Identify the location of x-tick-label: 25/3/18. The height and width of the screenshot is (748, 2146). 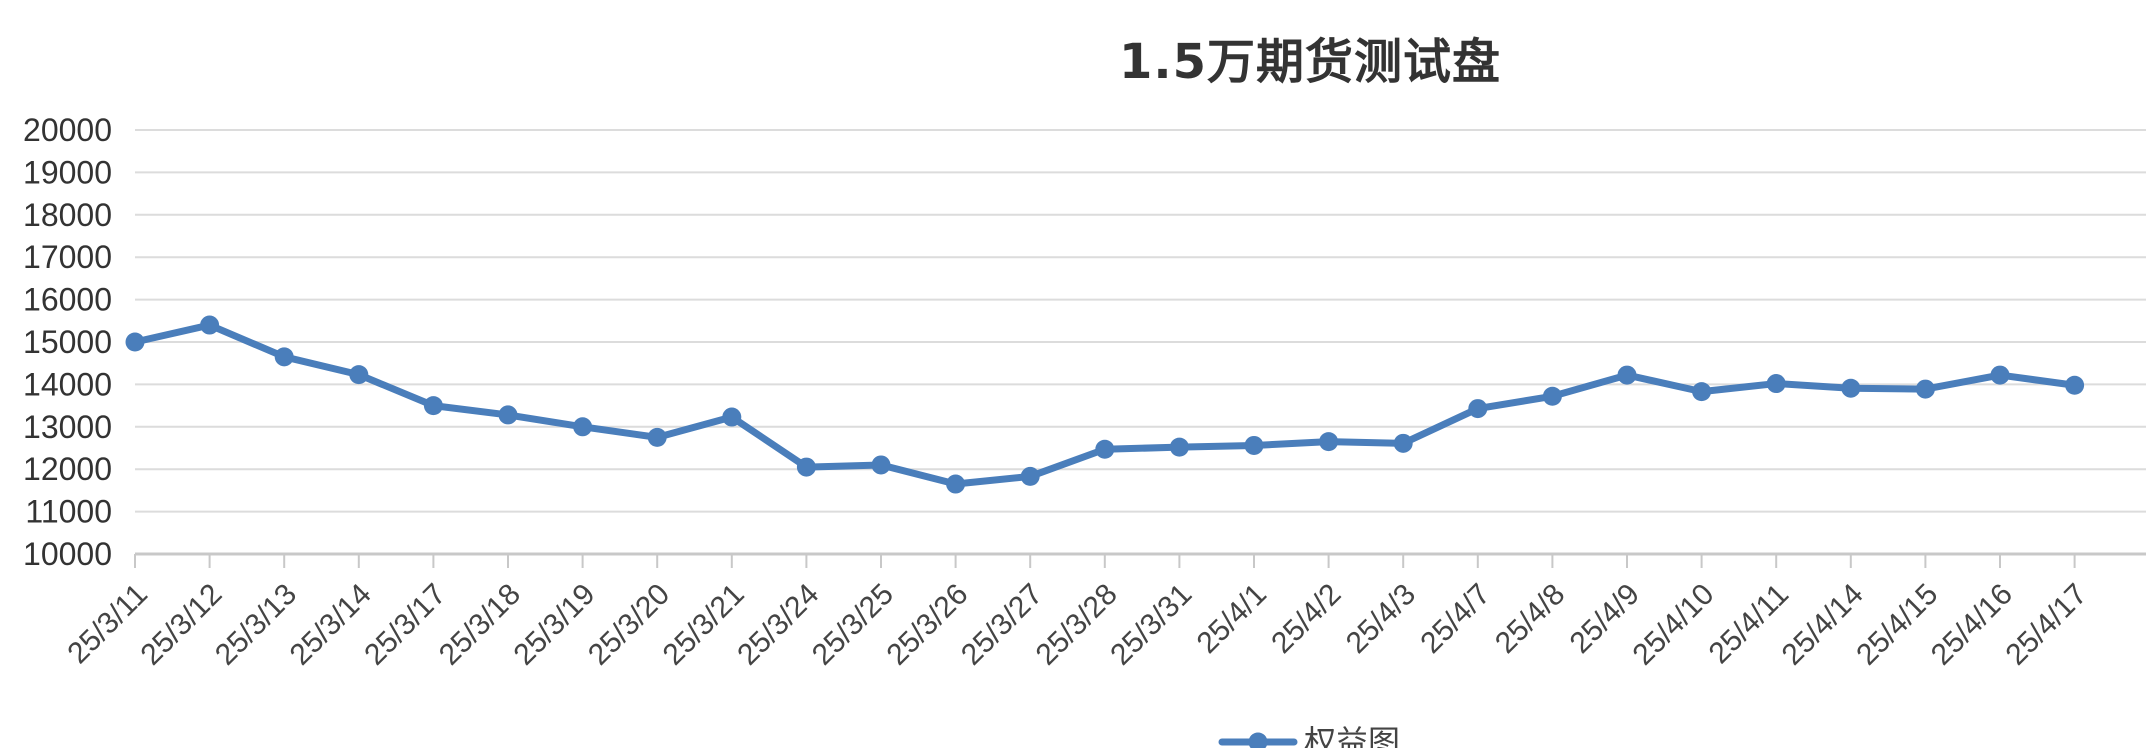
(480, 625).